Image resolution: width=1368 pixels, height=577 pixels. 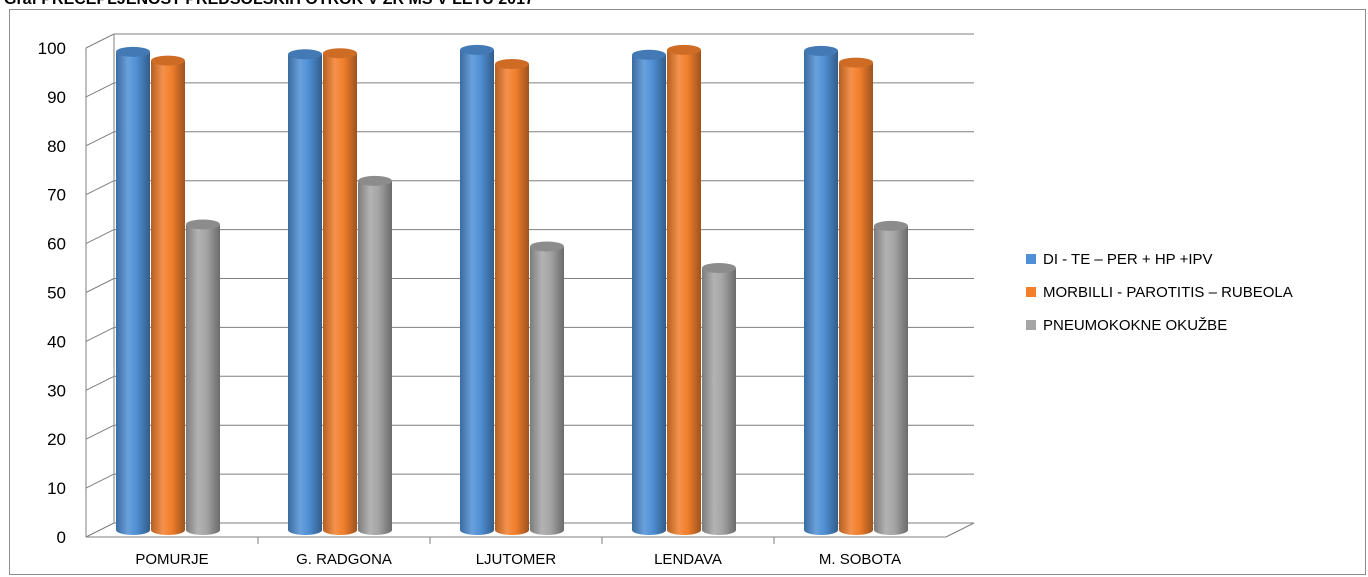 What do you see at coordinates (56, 390) in the screenshot?
I see `y-tick-label: 30` at bounding box center [56, 390].